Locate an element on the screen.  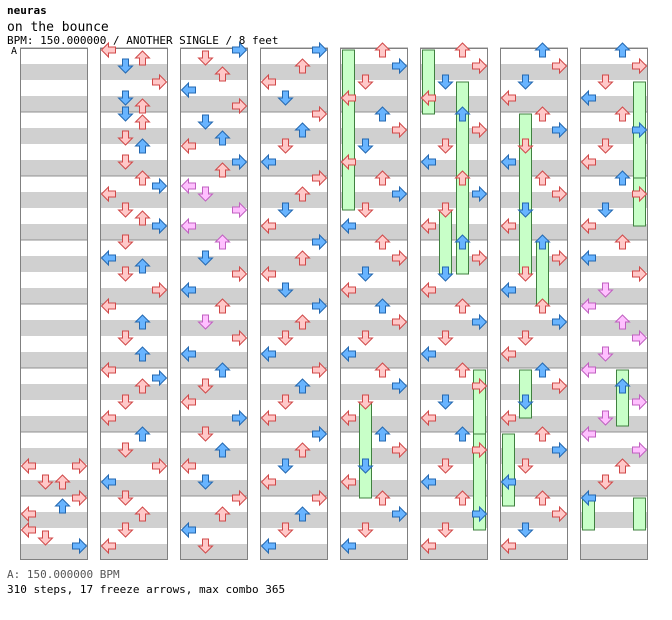
song-title: on the bounce is located at coordinates (58, 27).